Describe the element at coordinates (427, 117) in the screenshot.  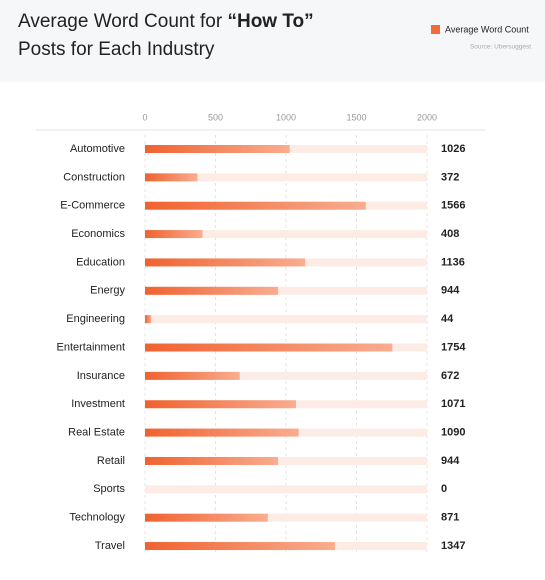
I see `x-tick-label: 2000` at that location.